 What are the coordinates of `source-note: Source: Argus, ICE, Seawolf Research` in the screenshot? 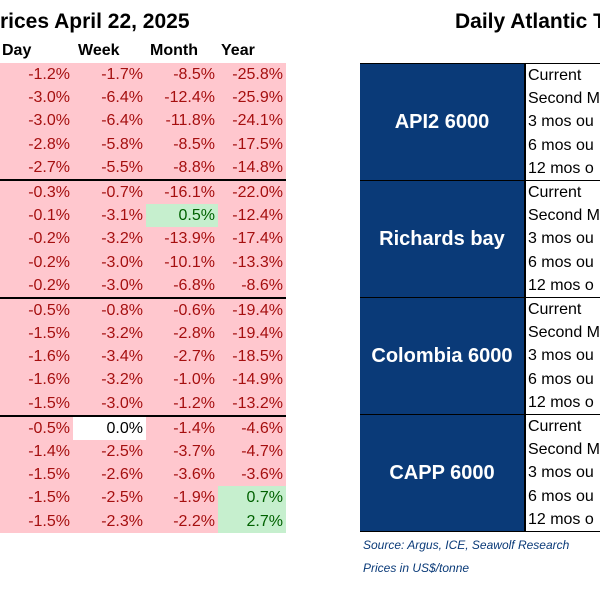 It's located at (466, 545).